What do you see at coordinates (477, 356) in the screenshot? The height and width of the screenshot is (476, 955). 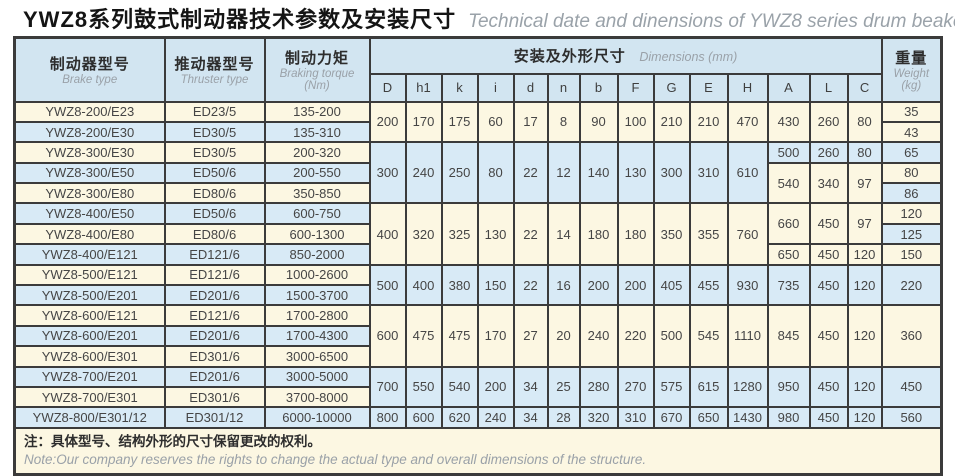 I see `table-row: YWZ8-600/E301 ED301/6 3000-6500` at bounding box center [477, 356].